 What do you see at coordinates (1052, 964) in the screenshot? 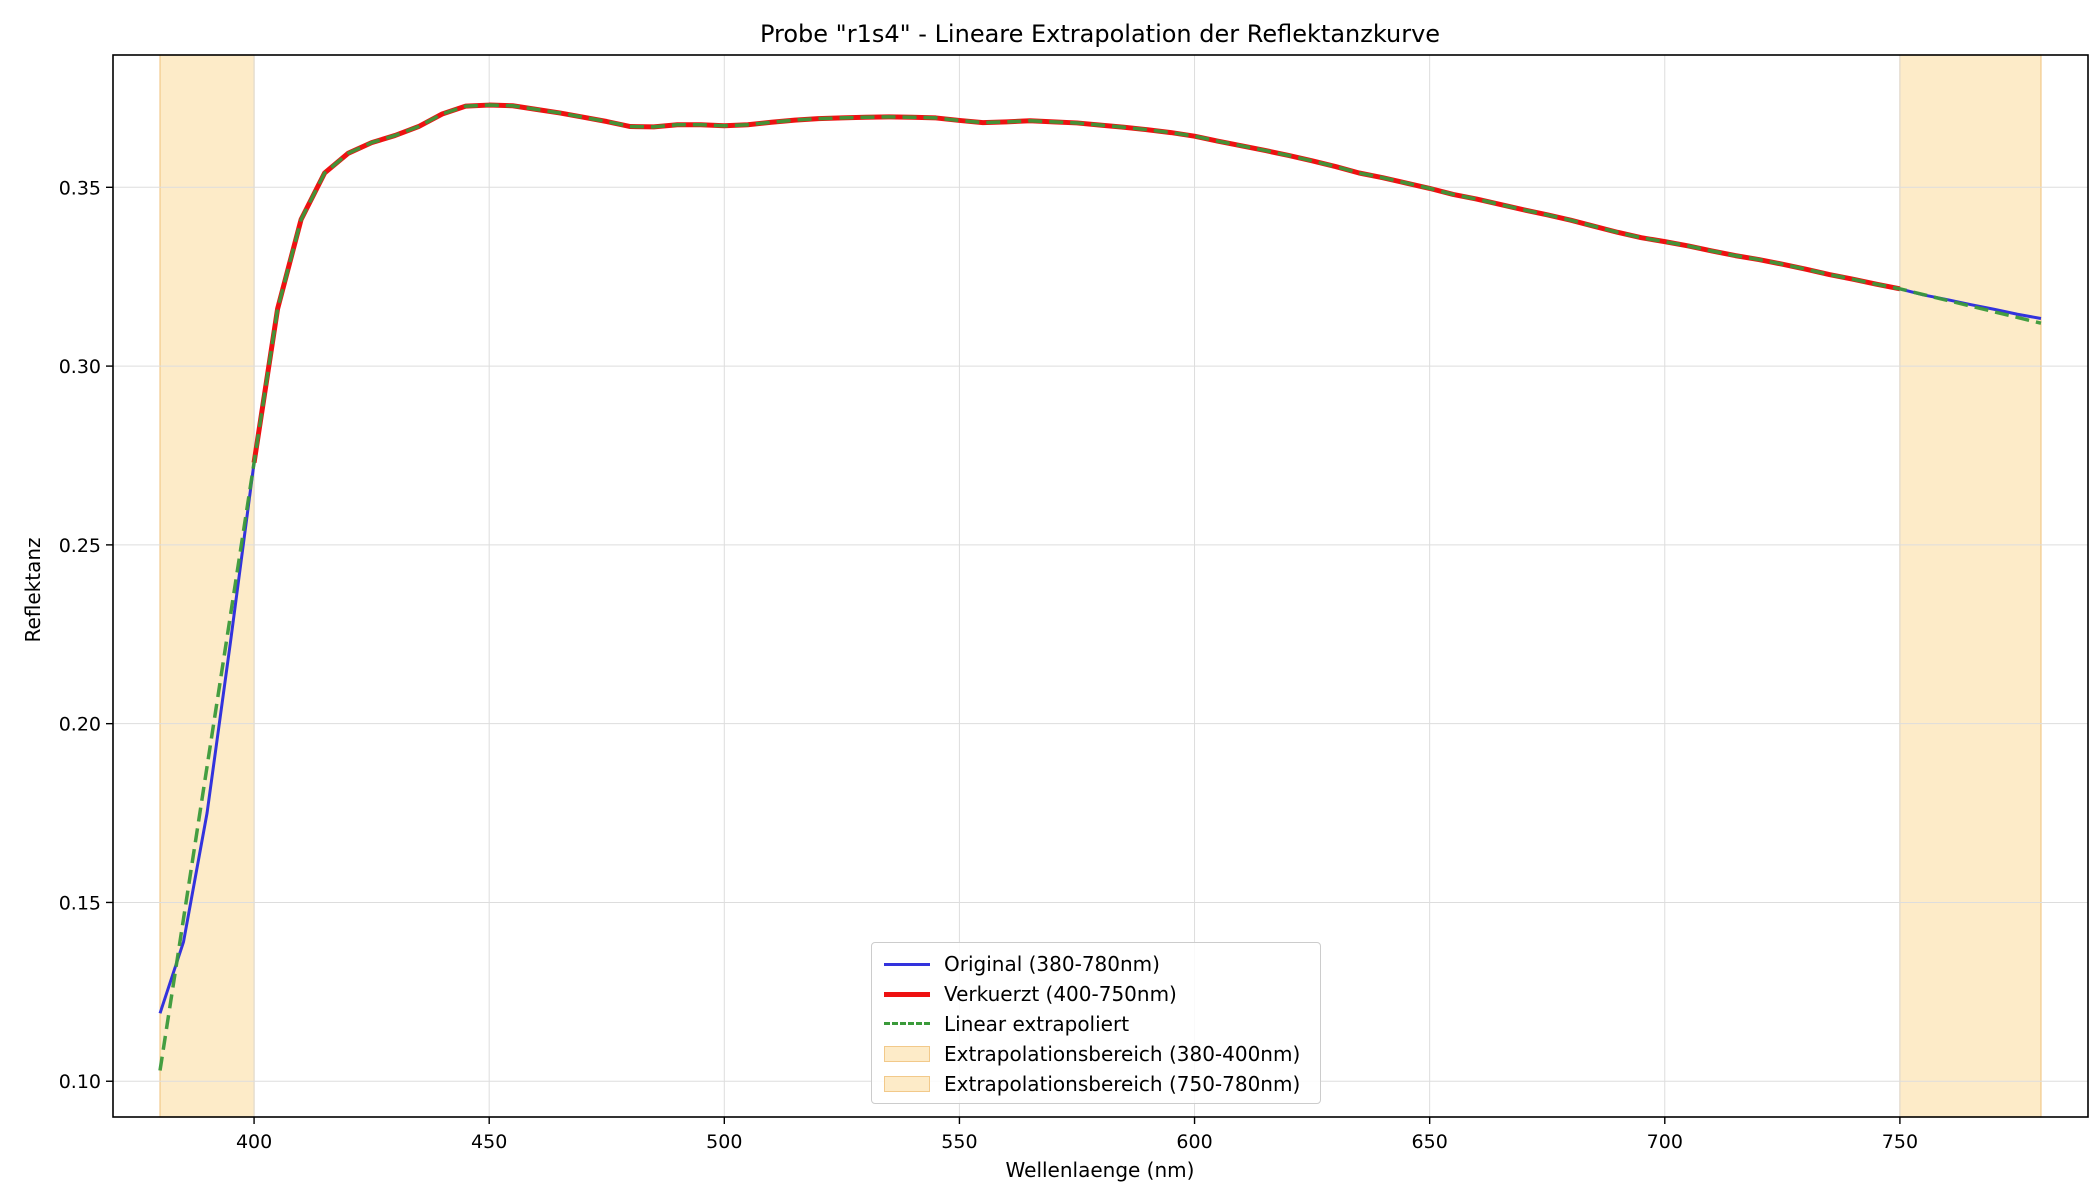
I see `legend-label-original: Original (380-780nm)` at bounding box center [1052, 964].